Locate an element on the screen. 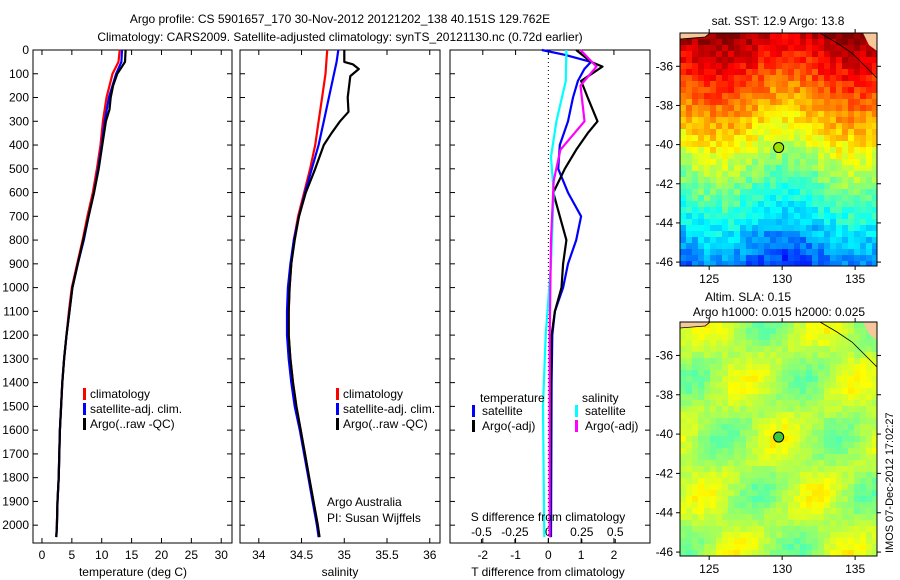 The image size is (900, 580). map-frame is located at coordinates (778, 439).